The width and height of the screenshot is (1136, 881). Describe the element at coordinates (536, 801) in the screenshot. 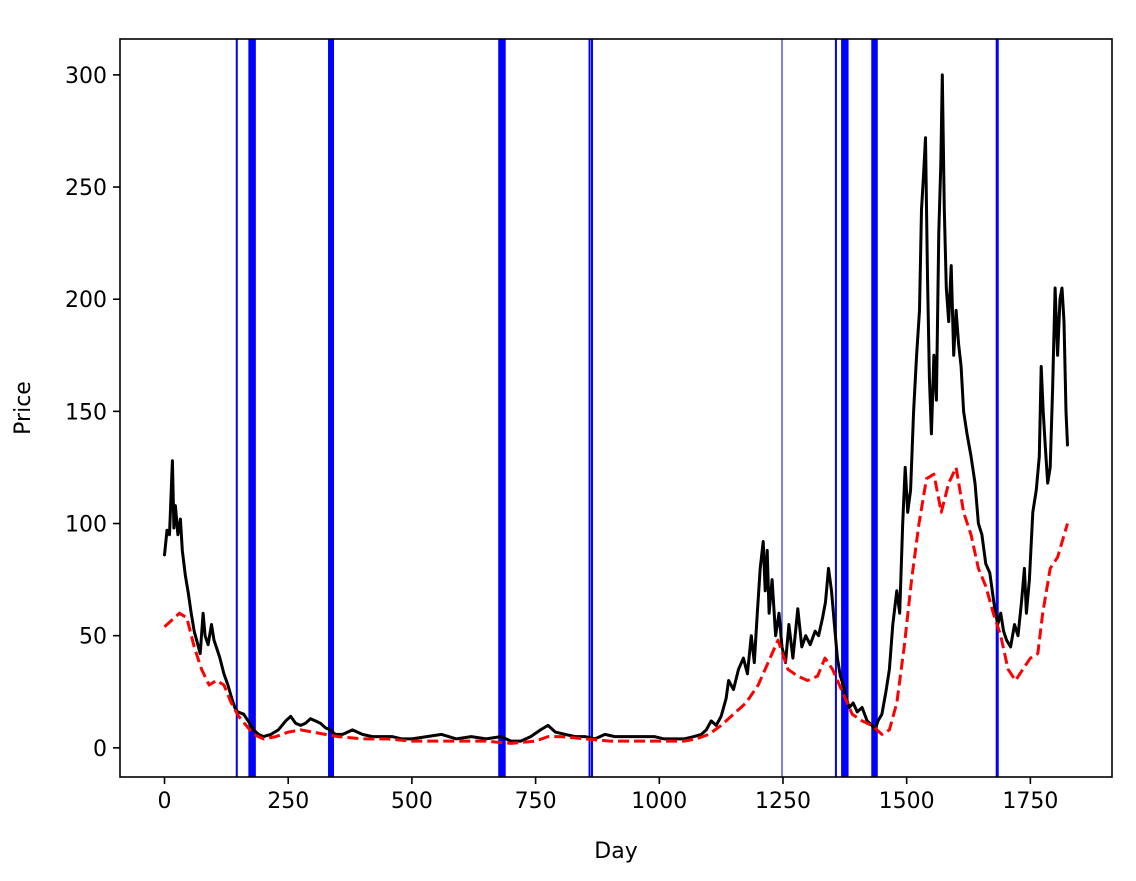

I see `x-tick-label: 750` at that location.